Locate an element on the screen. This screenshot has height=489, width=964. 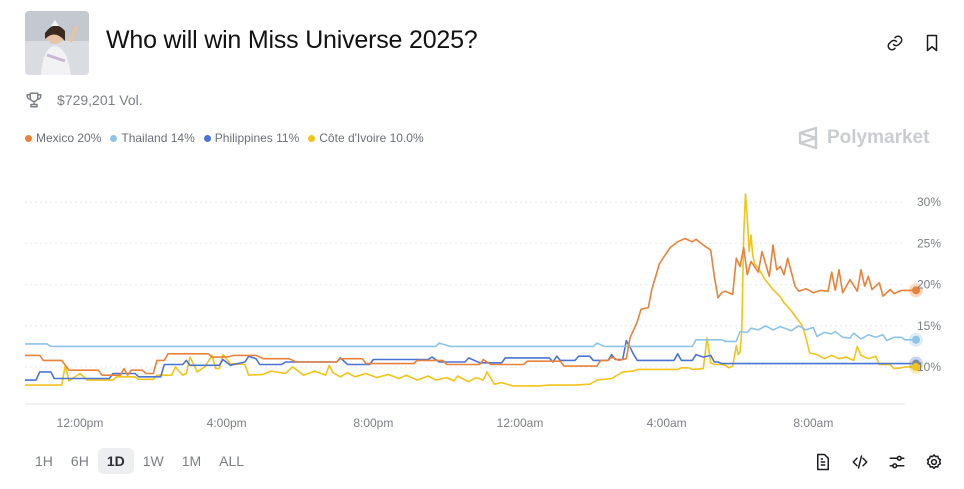
polymarket-logo: Polymarket is located at coordinates (863, 138).